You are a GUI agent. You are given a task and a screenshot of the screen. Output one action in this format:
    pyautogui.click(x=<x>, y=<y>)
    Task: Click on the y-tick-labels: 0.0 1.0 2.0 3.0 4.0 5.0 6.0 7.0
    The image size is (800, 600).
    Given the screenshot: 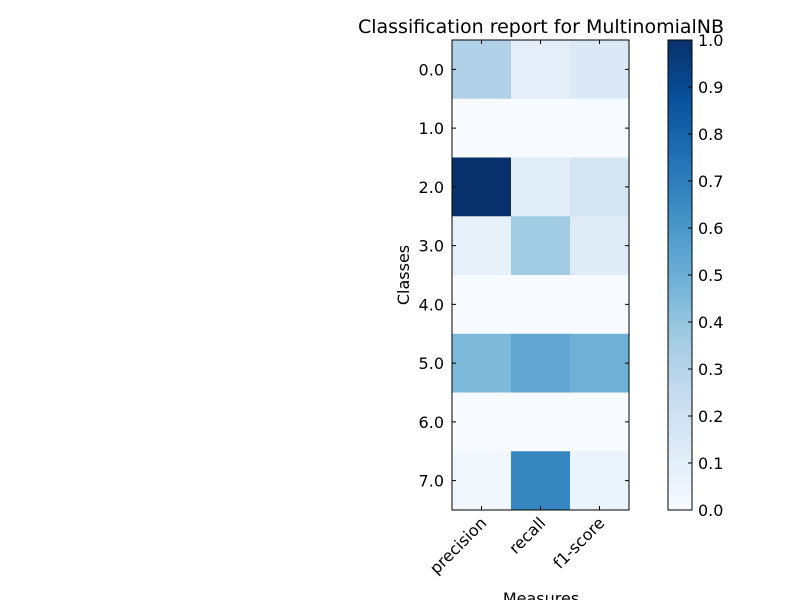 What is the action you would take?
    pyautogui.click(x=431, y=275)
    